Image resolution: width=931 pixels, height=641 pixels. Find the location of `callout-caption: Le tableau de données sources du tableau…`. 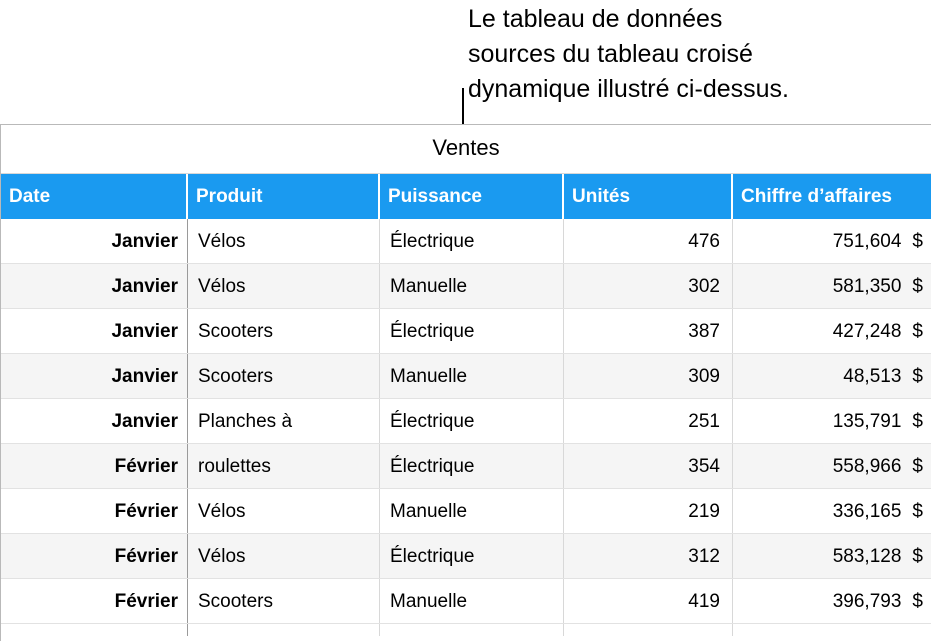

callout-caption: Le tableau de données sources du tableau… is located at coordinates (628, 54).